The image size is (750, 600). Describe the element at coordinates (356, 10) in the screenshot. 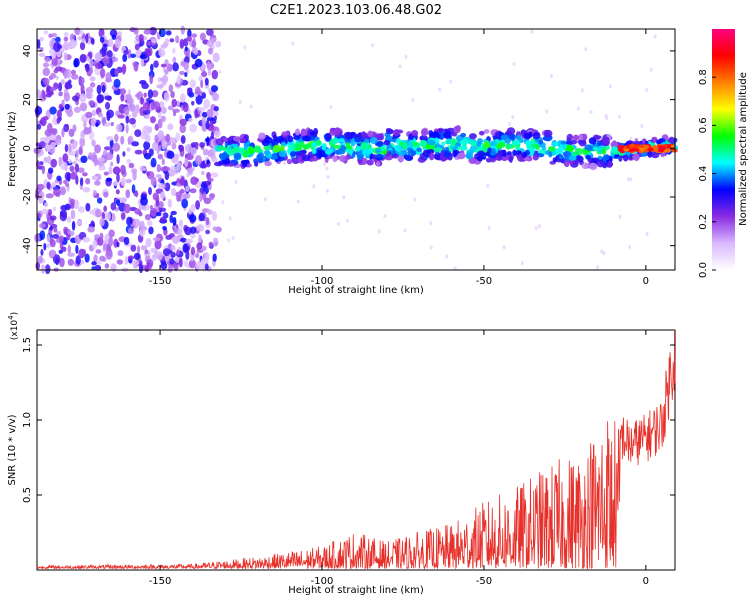

I see `figure-title: C2E1.2023.103.06.48.G02` at that location.